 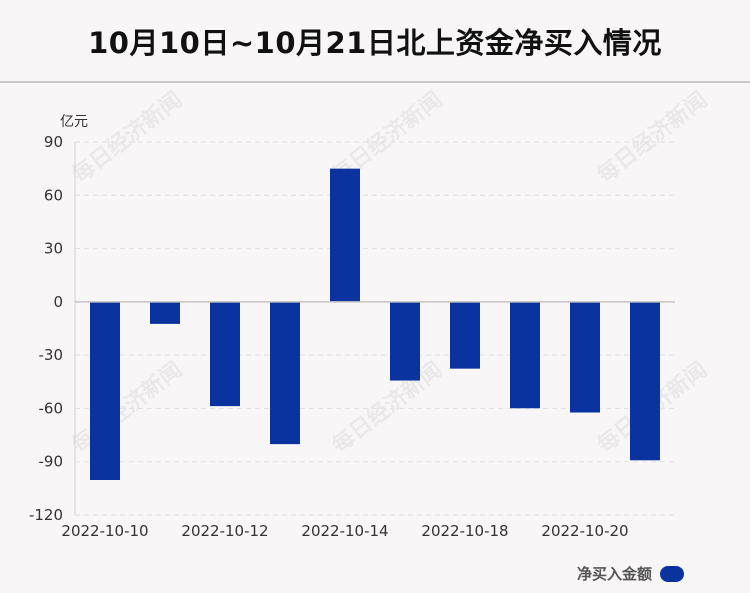 What do you see at coordinates (584, 531) in the screenshot?
I see `x-tick-label: 2022-10-20` at bounding box center [584, 531].